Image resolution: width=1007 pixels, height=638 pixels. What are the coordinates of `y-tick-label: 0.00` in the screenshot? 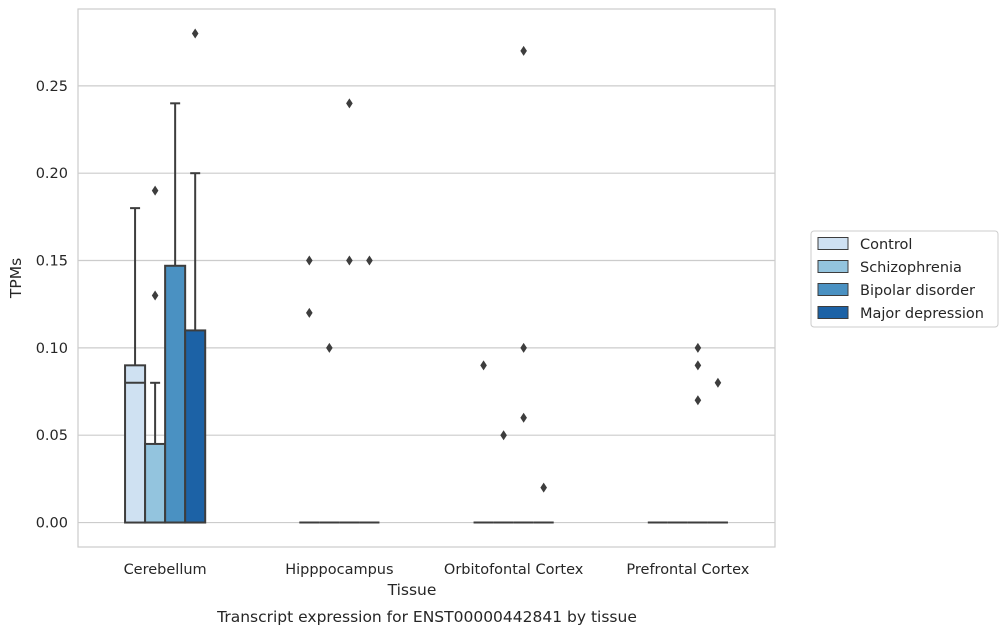 It's located at (52, 524).